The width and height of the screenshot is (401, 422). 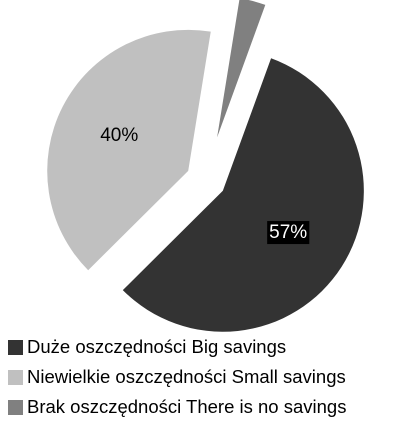 I want to click on legend-swatch-no-savings, so click(x=15, y=407).